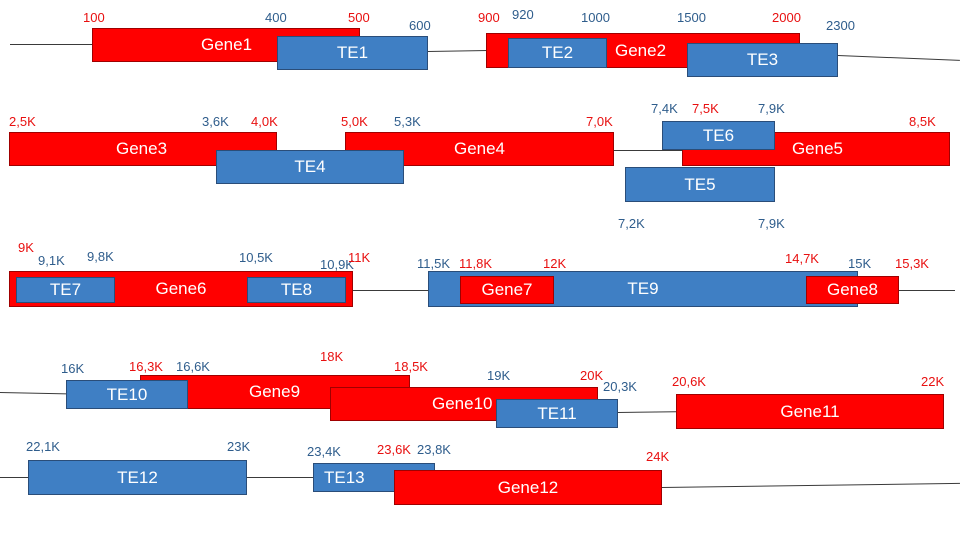  I want to click on te3-label: TE3, so click(762, 59).